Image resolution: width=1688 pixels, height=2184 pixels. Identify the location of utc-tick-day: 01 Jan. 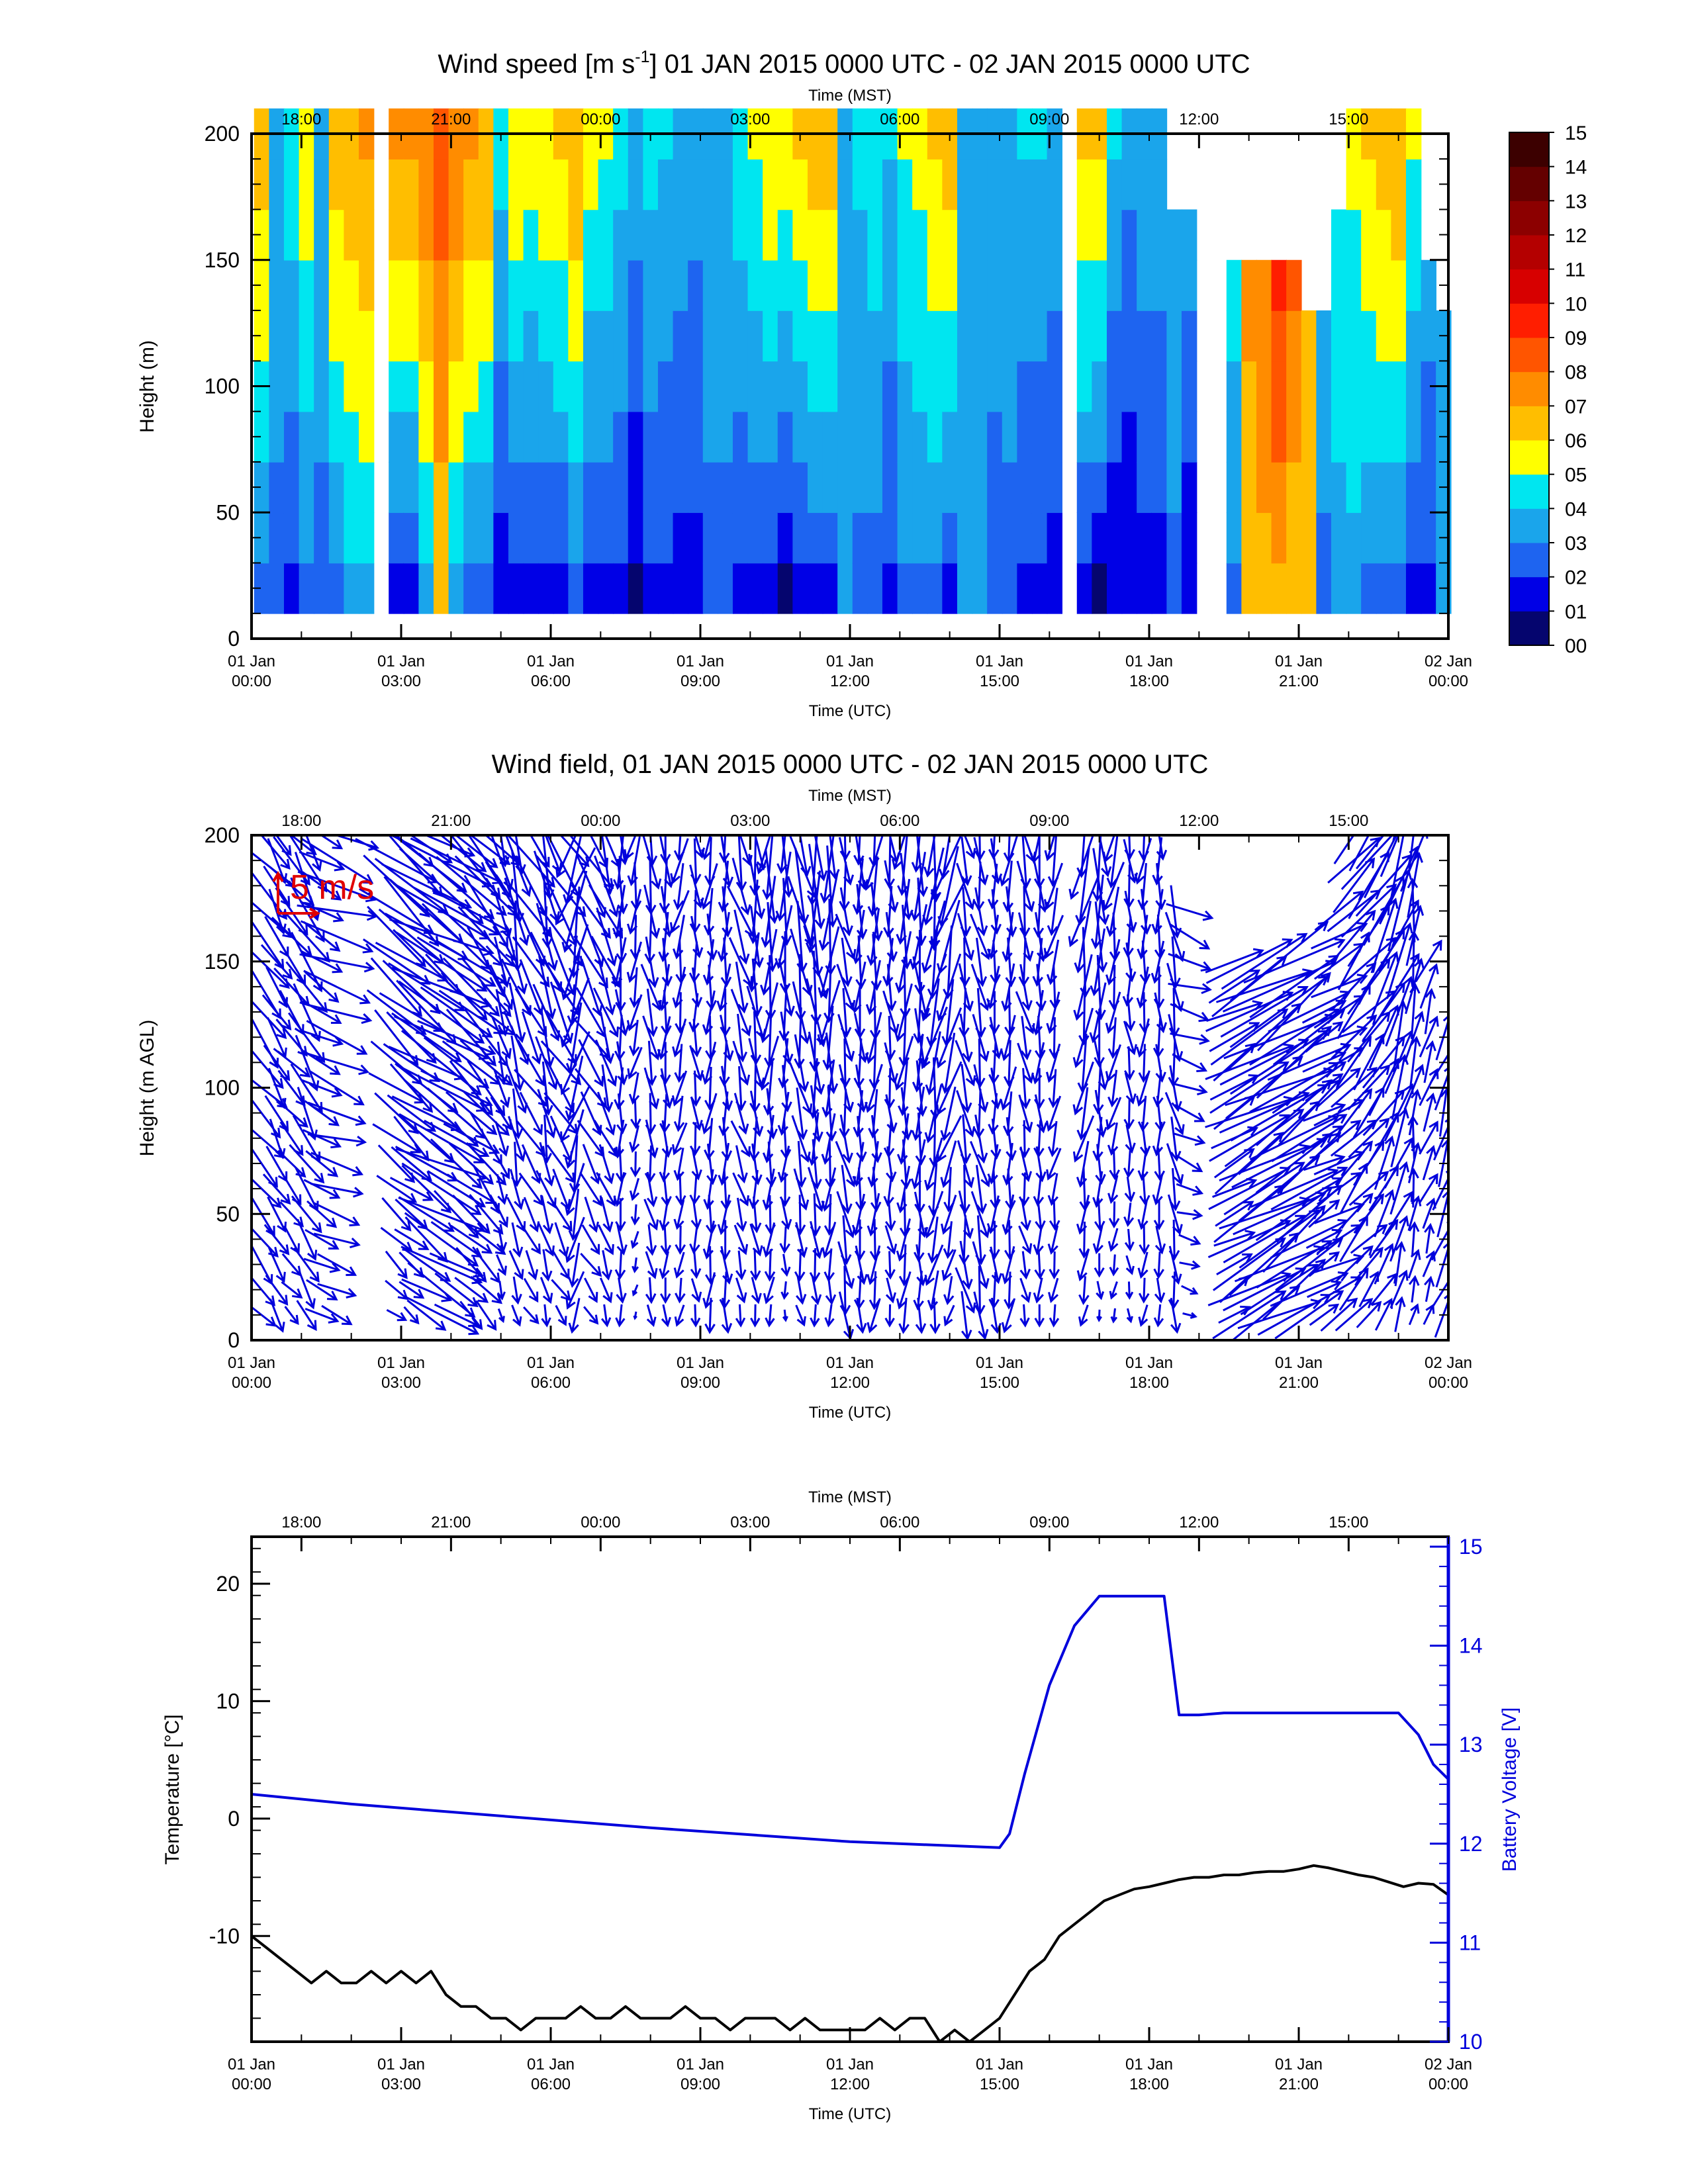
(551, 661).